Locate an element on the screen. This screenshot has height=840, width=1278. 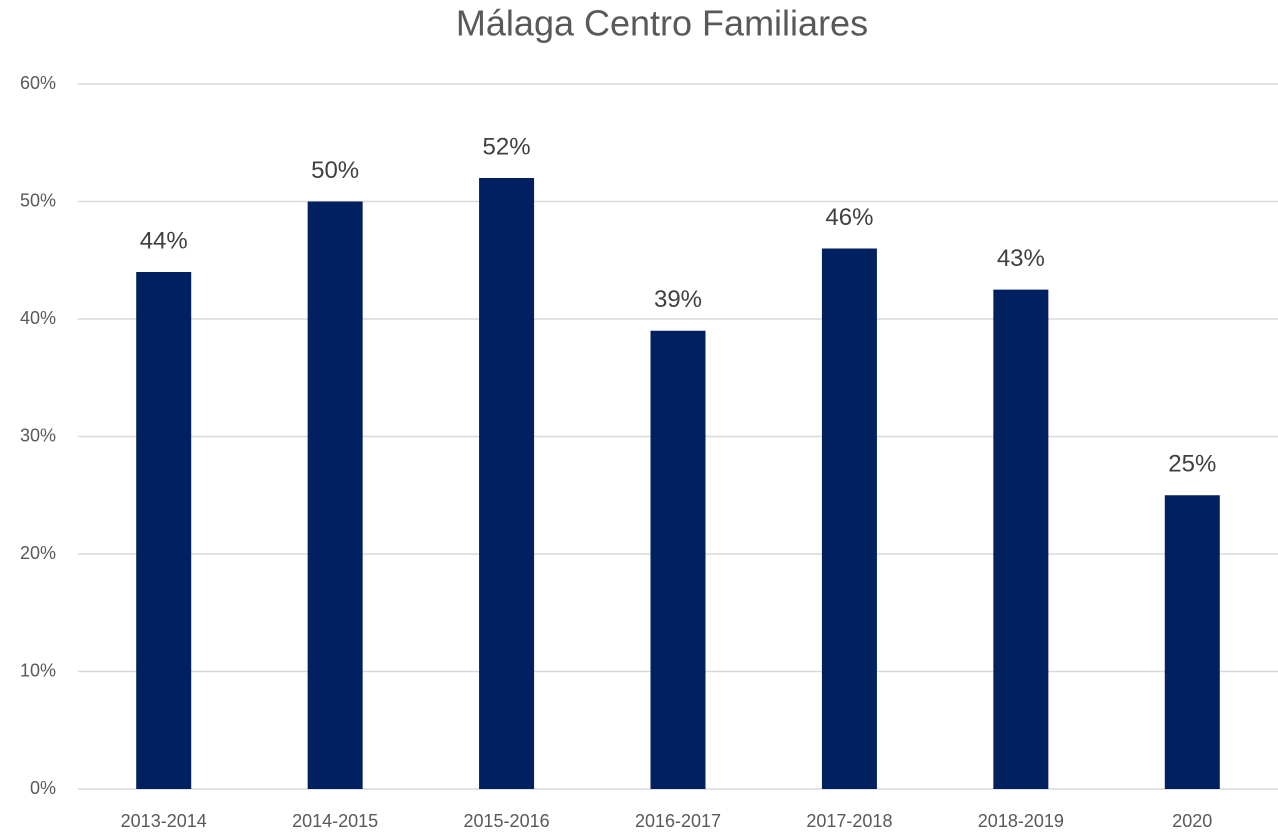
y-tick-label: 60% is located at coordinates (38, 83).